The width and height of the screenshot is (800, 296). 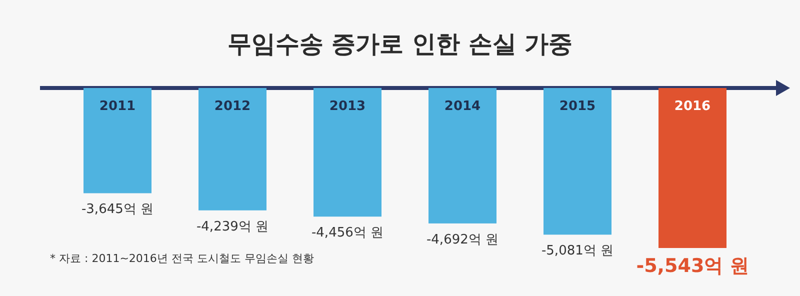 I want to click on data-label: -4,239억 원, so click(x=232, y=226).